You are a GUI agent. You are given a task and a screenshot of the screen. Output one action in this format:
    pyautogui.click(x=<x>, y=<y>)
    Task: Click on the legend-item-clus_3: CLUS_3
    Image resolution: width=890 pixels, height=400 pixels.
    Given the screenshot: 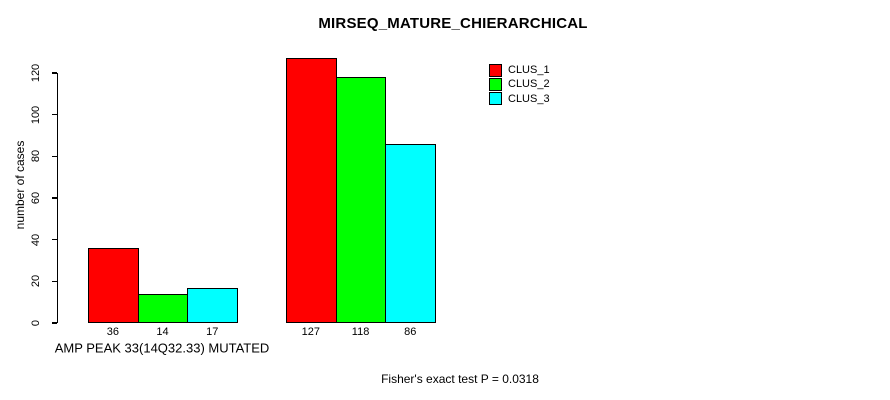 What is the action you would take?
    pyautogui.click(x=519, y=99)
    